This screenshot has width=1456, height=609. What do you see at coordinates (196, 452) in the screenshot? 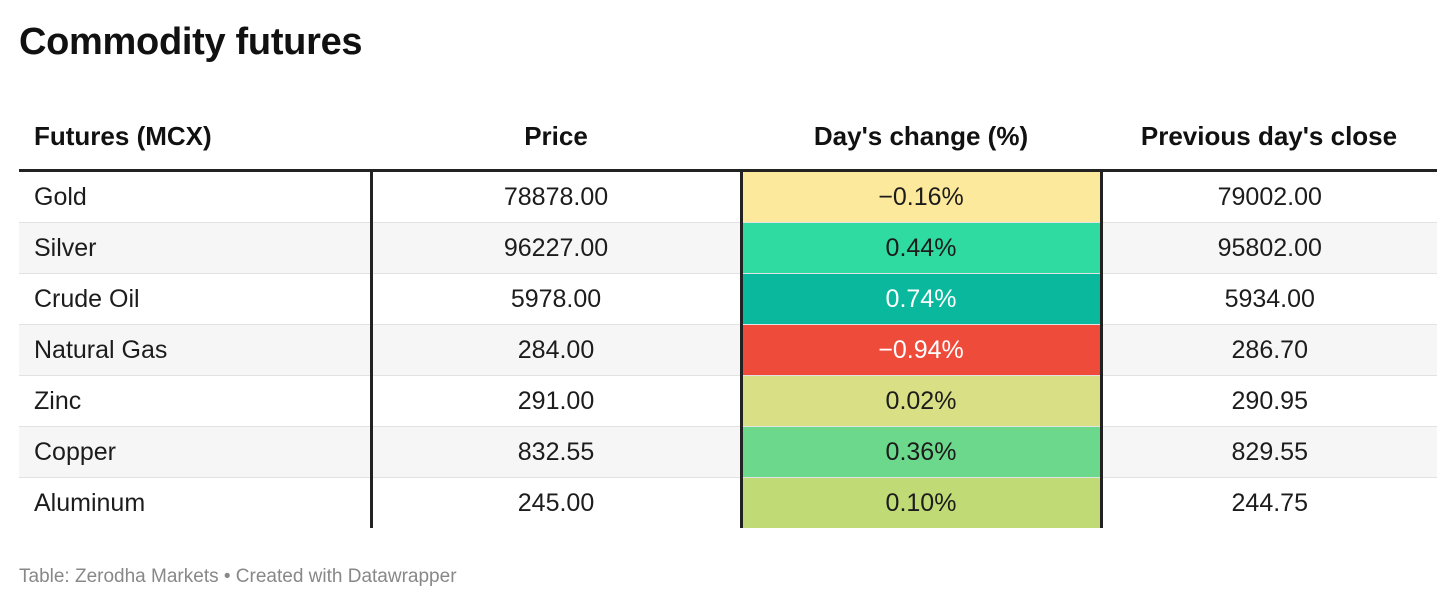
I see `cell-futures-name: Copper` at bounding box center [196, 452].